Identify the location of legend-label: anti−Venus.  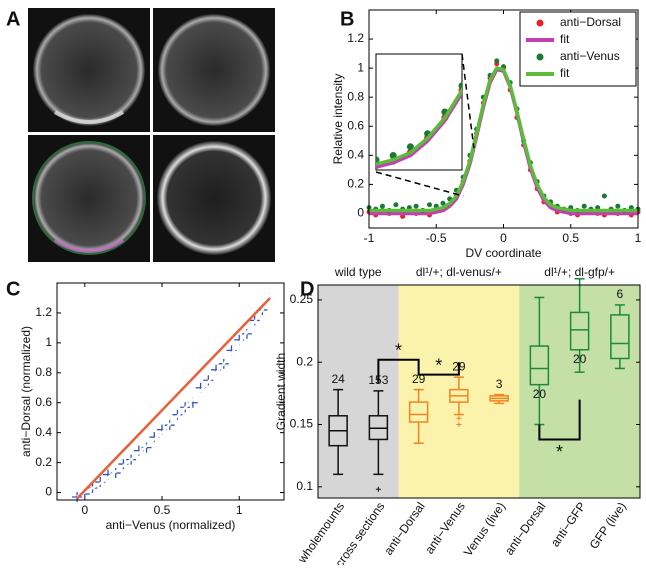
(590, 56).